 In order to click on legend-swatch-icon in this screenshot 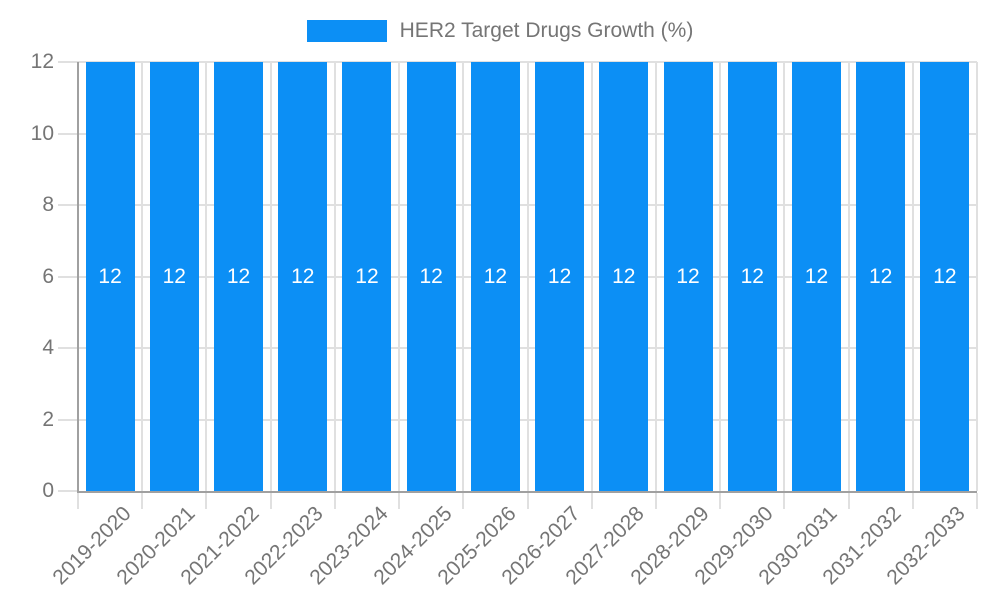, I will do `click(346, 31)`.